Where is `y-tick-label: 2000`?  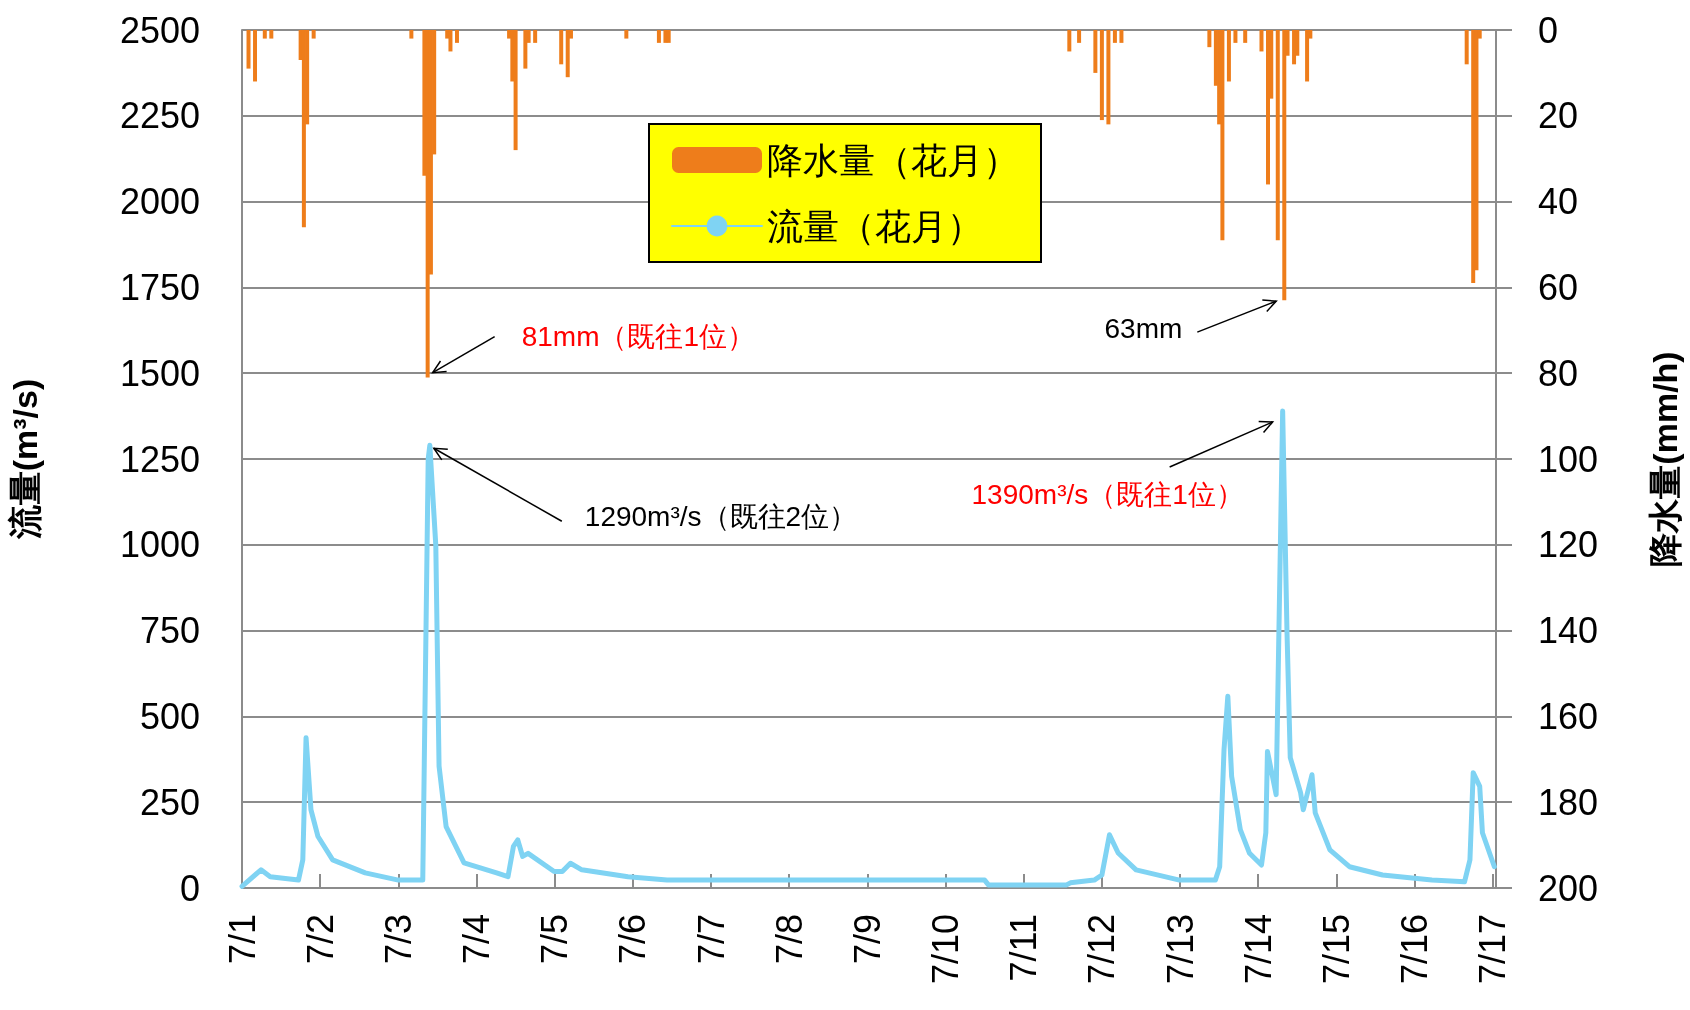 y-tick-label: 2000 is located at coordinates (159, 202).